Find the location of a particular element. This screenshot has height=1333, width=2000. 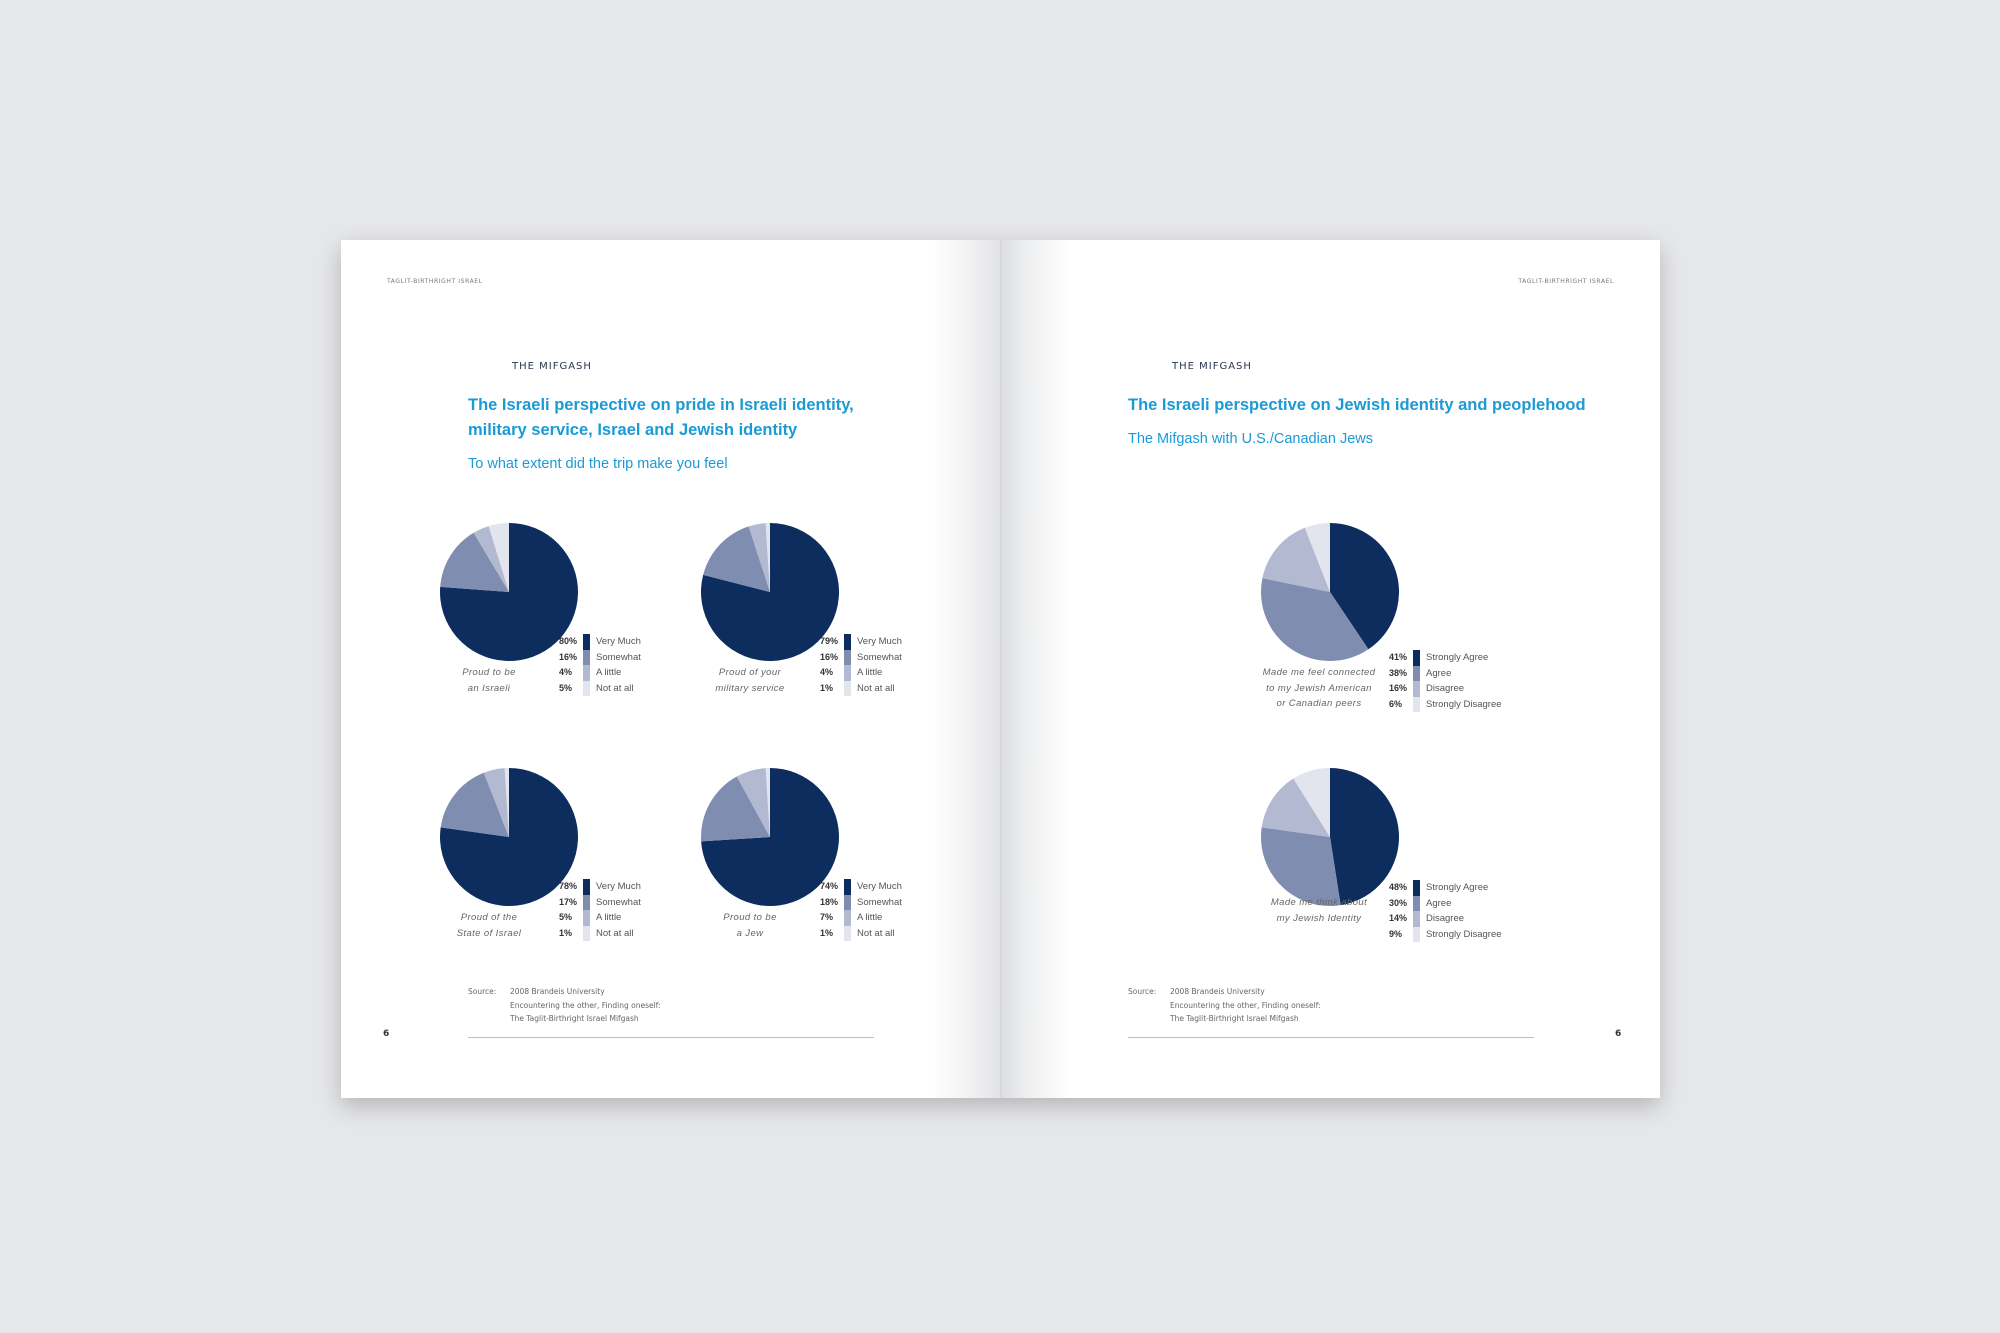

legend-row: 5% A little is located at coordinates (600, 918).